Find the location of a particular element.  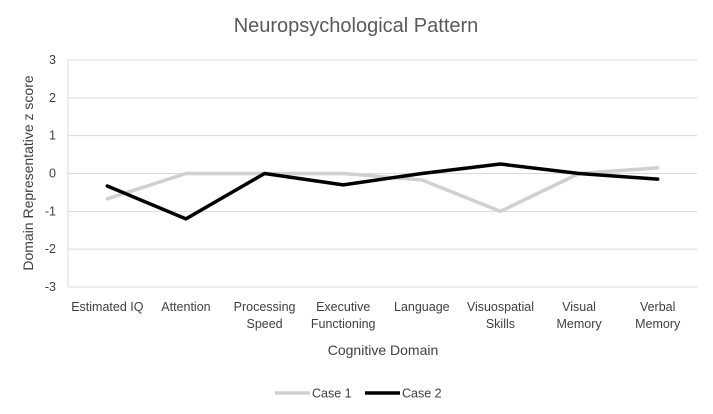

legend-label: Case 1 is located at coordinates (332, 394).